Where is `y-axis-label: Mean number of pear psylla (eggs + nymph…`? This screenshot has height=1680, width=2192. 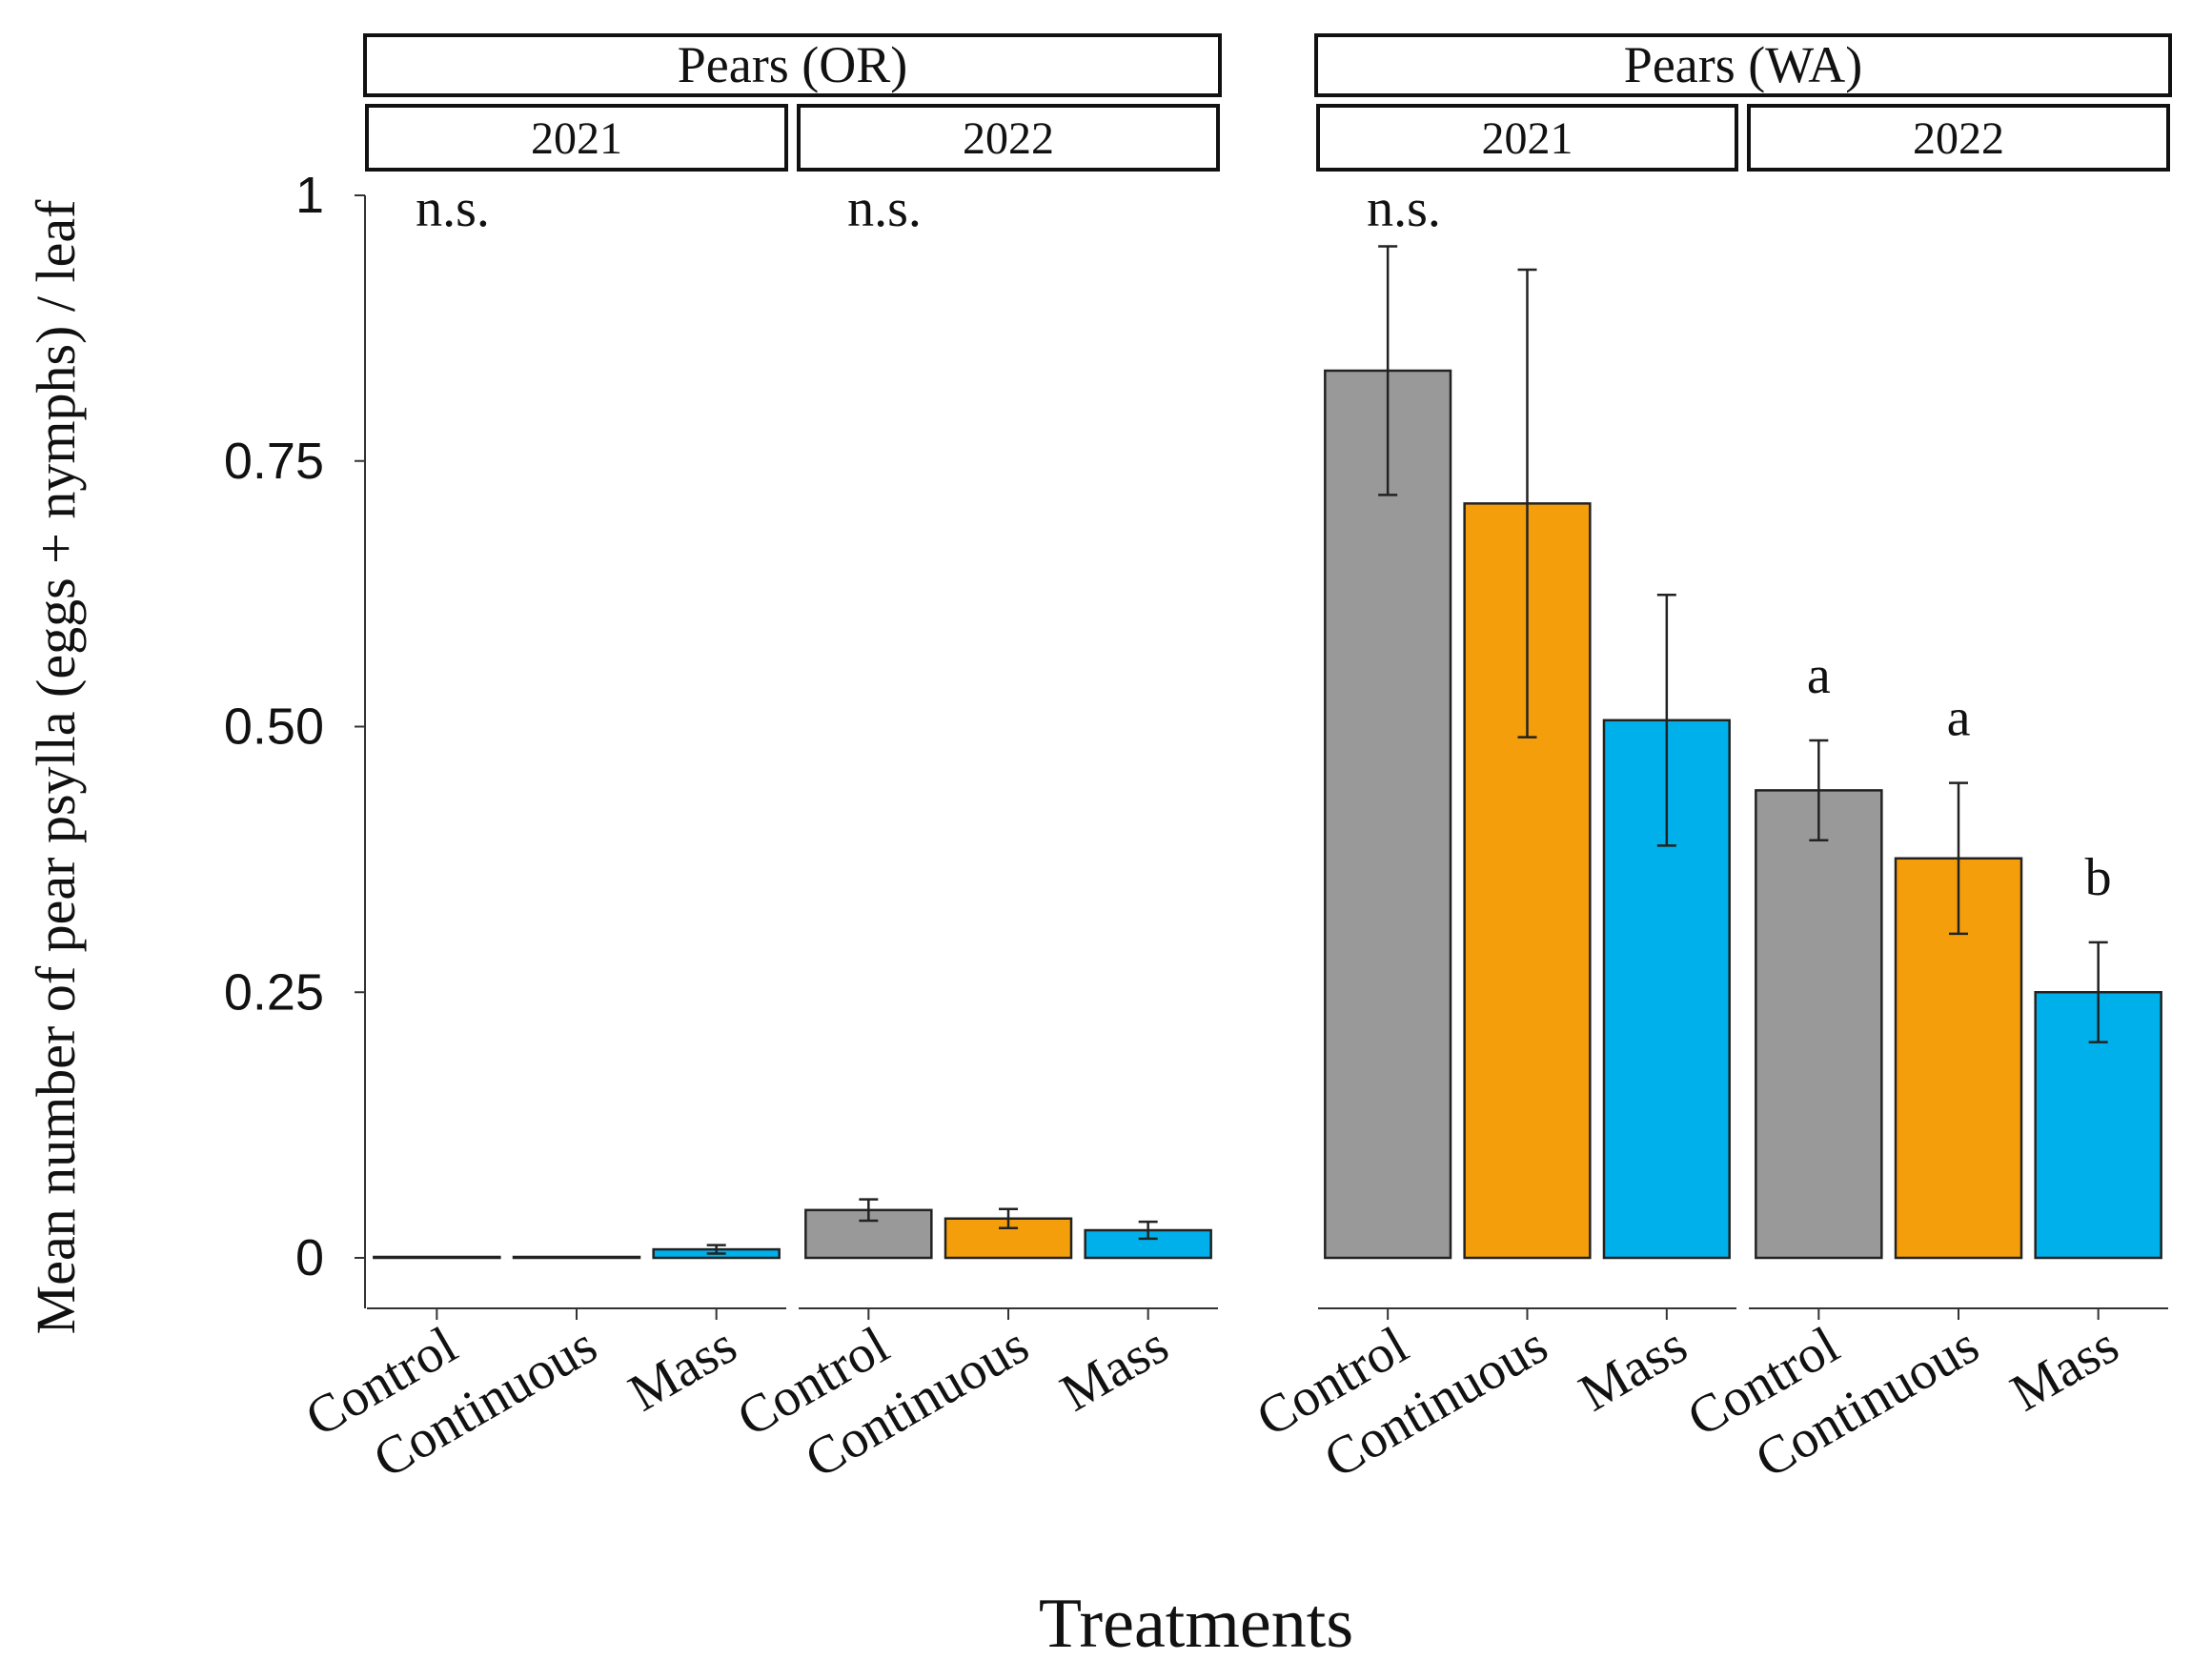 y-axis-label: Mean number of pear psylla (eggs + nymph… is located at coordinates (56, 767).